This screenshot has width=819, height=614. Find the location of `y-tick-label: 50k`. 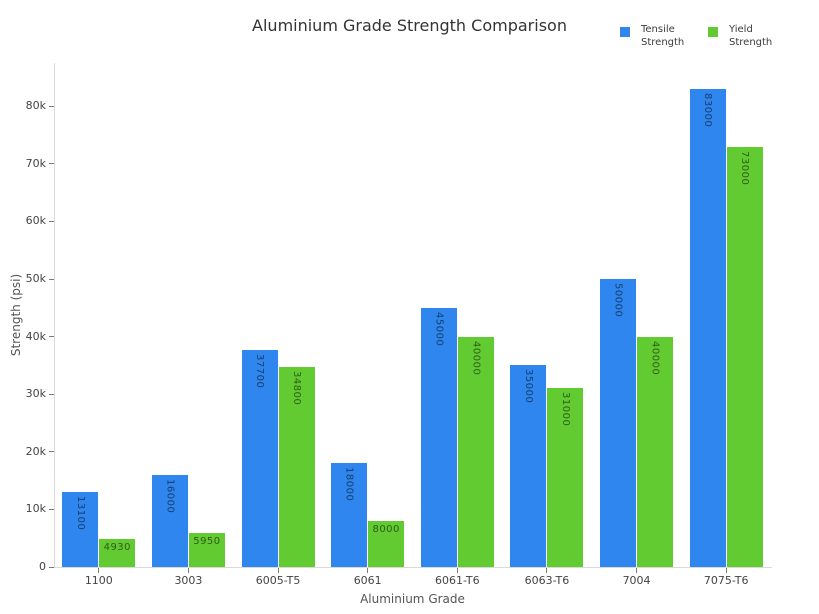

y-tick-label: 50k is located at coordinates (35, 278).